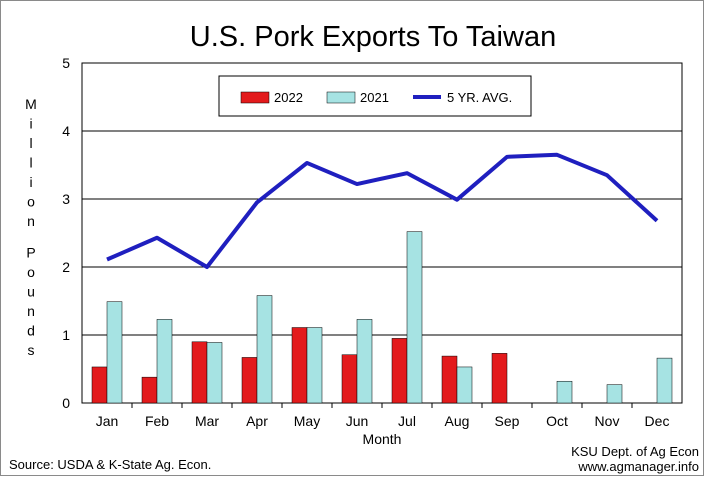 This screenshot has height=477, width=704. I want to click on legend-box, so click(375, 96).